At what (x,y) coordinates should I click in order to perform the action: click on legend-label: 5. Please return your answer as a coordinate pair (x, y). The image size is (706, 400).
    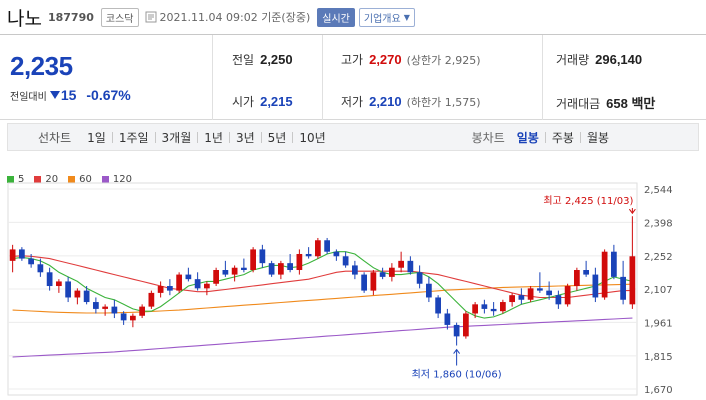
    Looking at the image, I should click on (21, 179).